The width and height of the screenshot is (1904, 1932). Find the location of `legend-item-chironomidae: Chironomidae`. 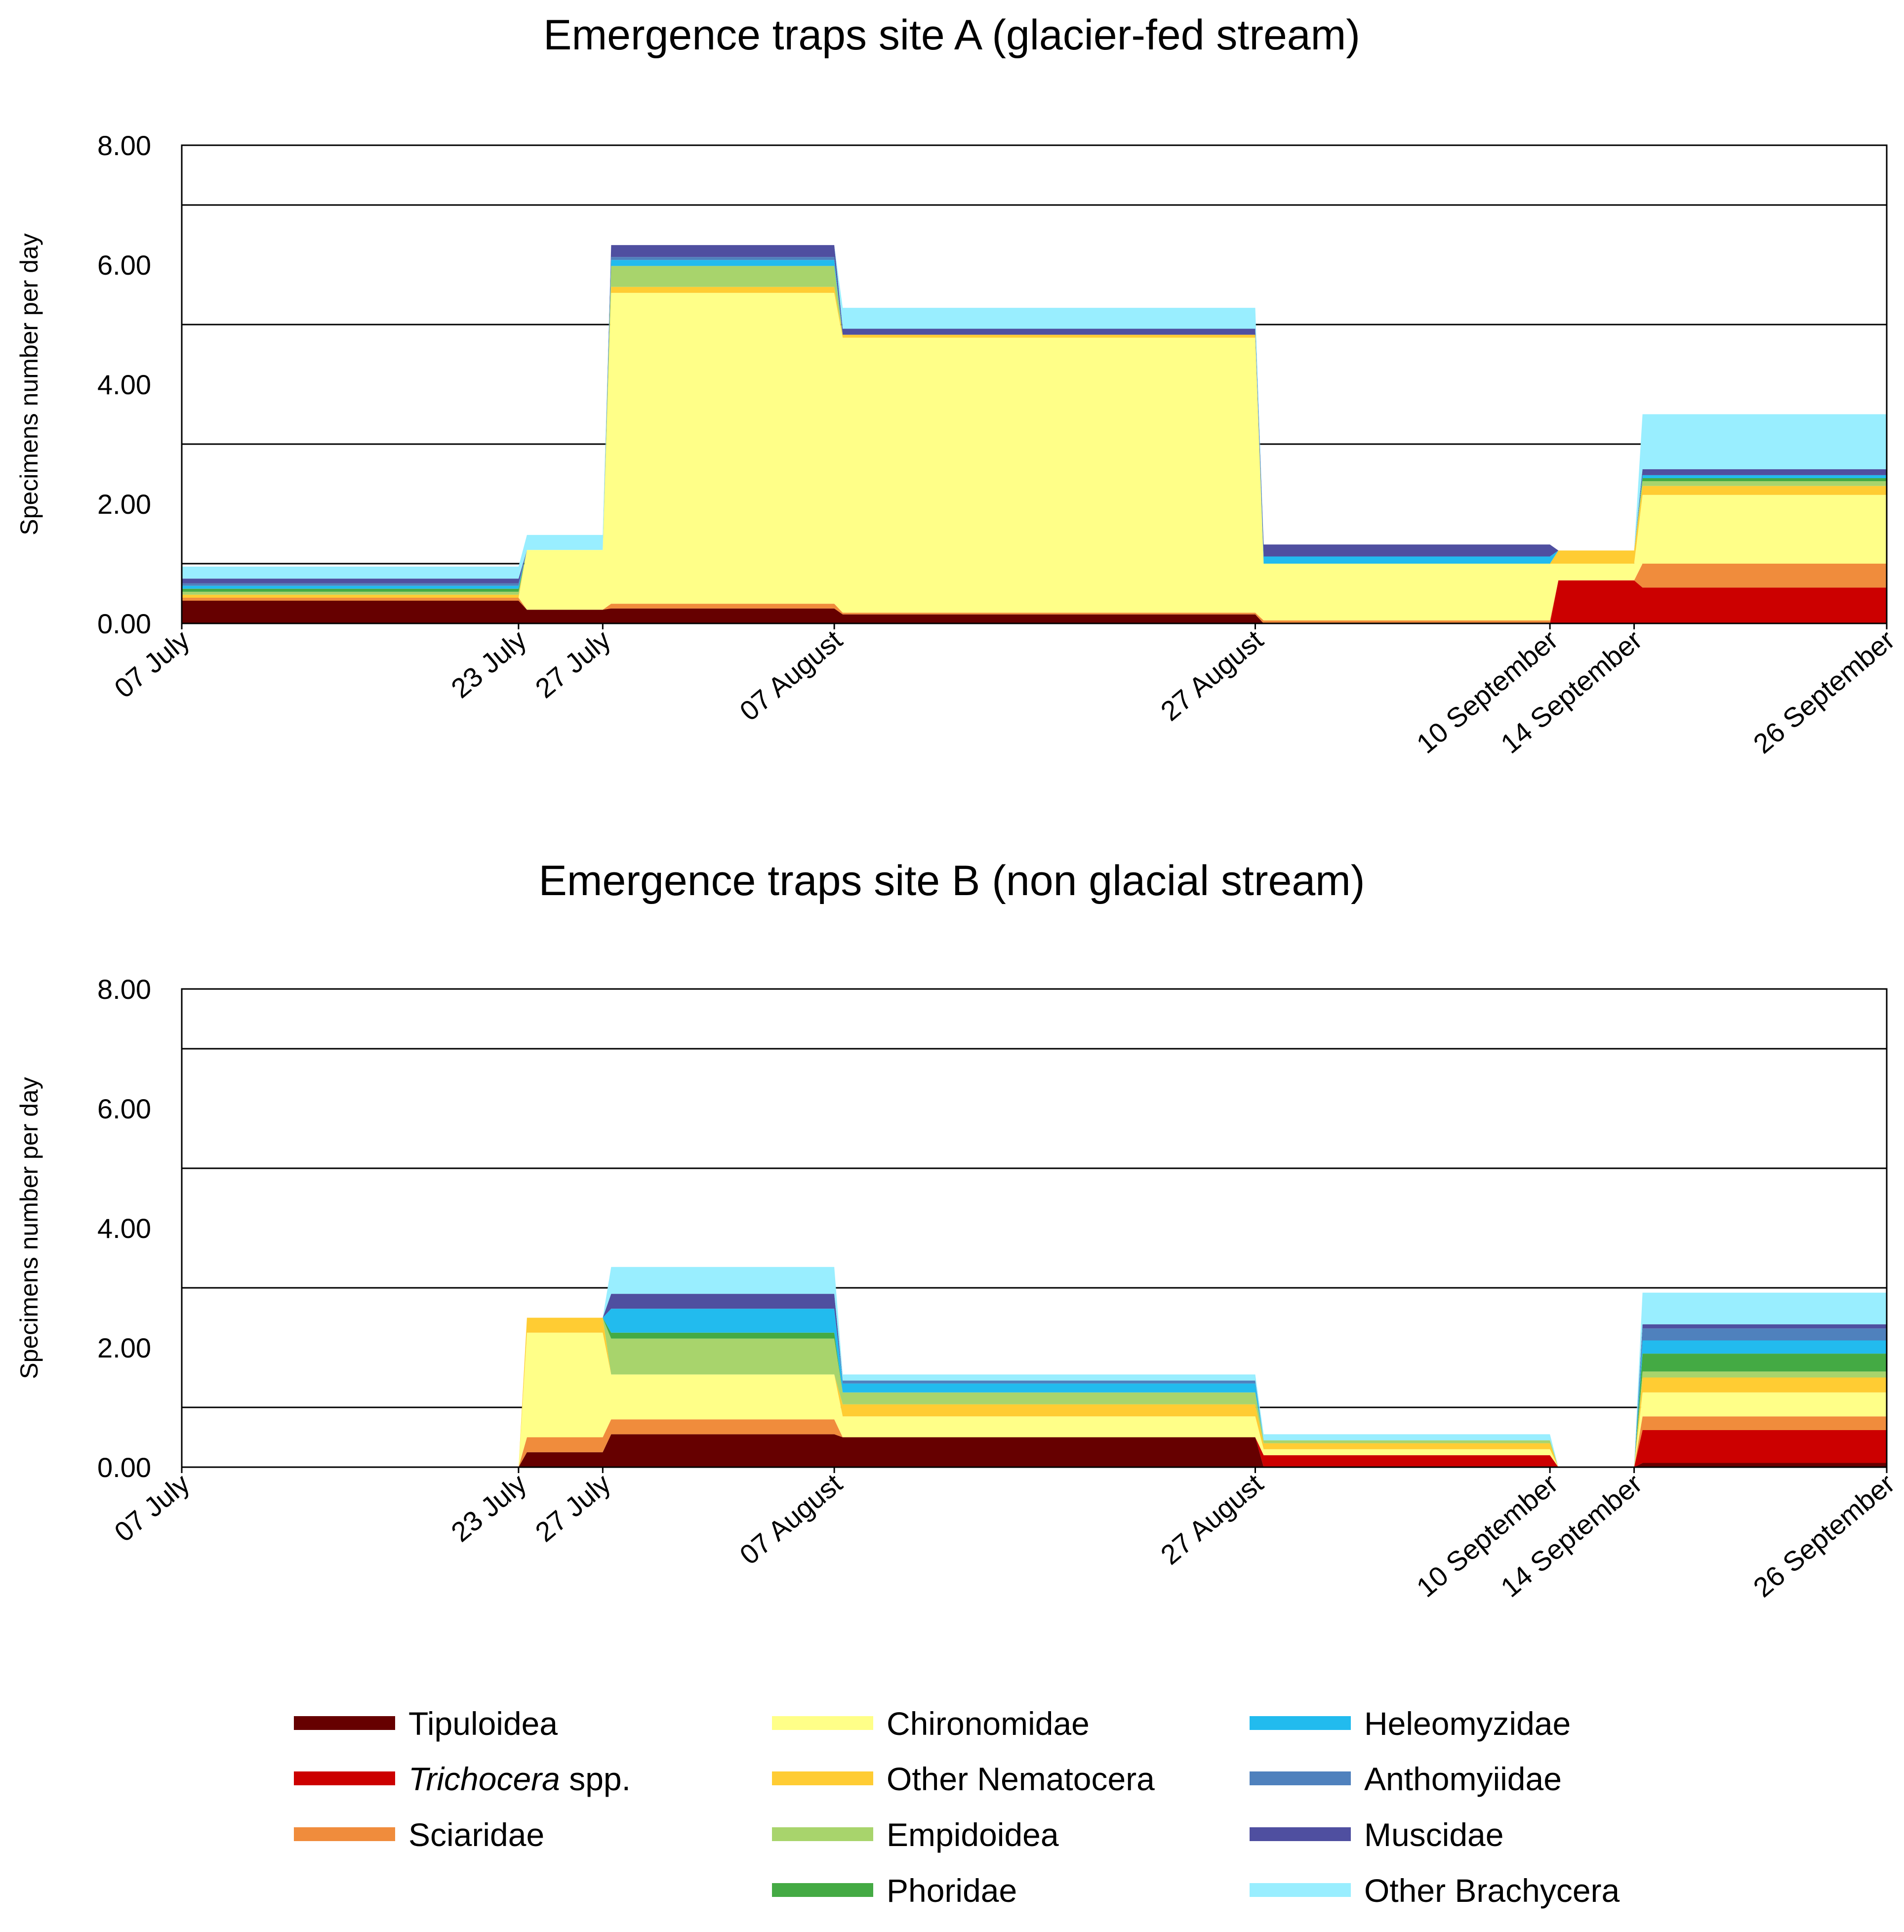

legend-item-chironomidae: Chironomidae is located at coordinates (931, 1724).